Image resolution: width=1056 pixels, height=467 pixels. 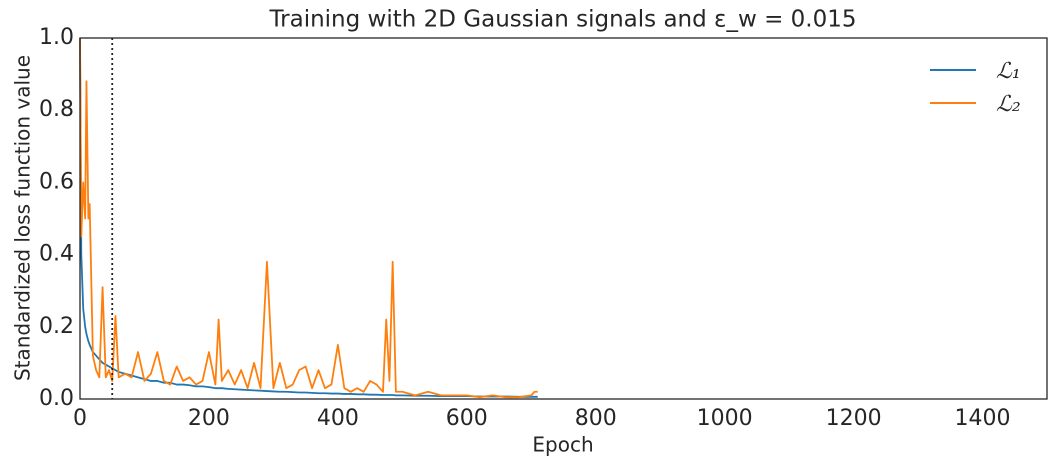 I want to click on x-tick-label: 800, so click(x=596, y=418).